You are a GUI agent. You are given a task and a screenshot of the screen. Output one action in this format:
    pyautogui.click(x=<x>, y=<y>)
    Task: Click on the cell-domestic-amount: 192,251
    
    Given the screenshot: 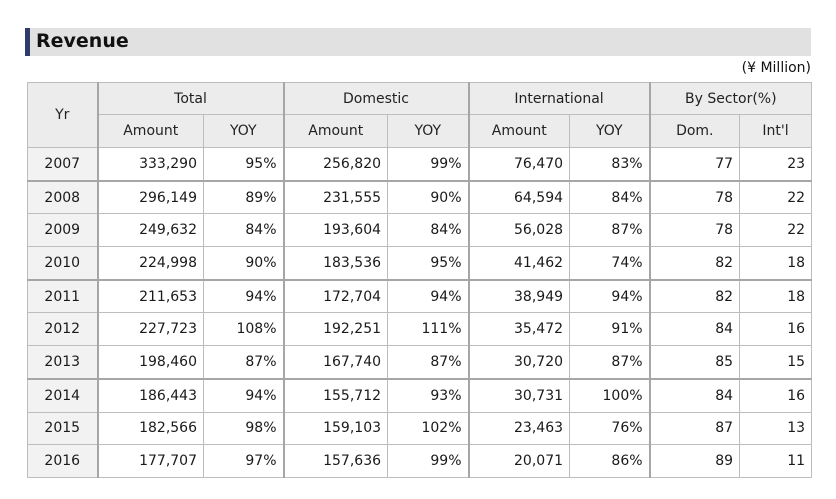 What is the action you would take?
    pyautogui.click(x=336, y=329)
    